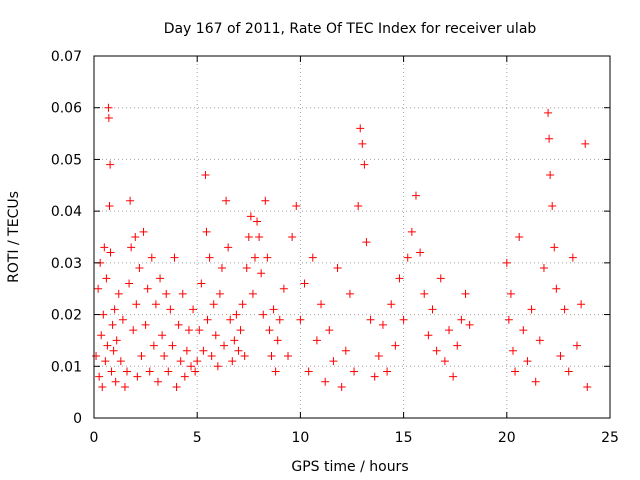  Describe the element at coordinates (94, 438) in the screenshot. I see `x-tick-label: 0` at that location.